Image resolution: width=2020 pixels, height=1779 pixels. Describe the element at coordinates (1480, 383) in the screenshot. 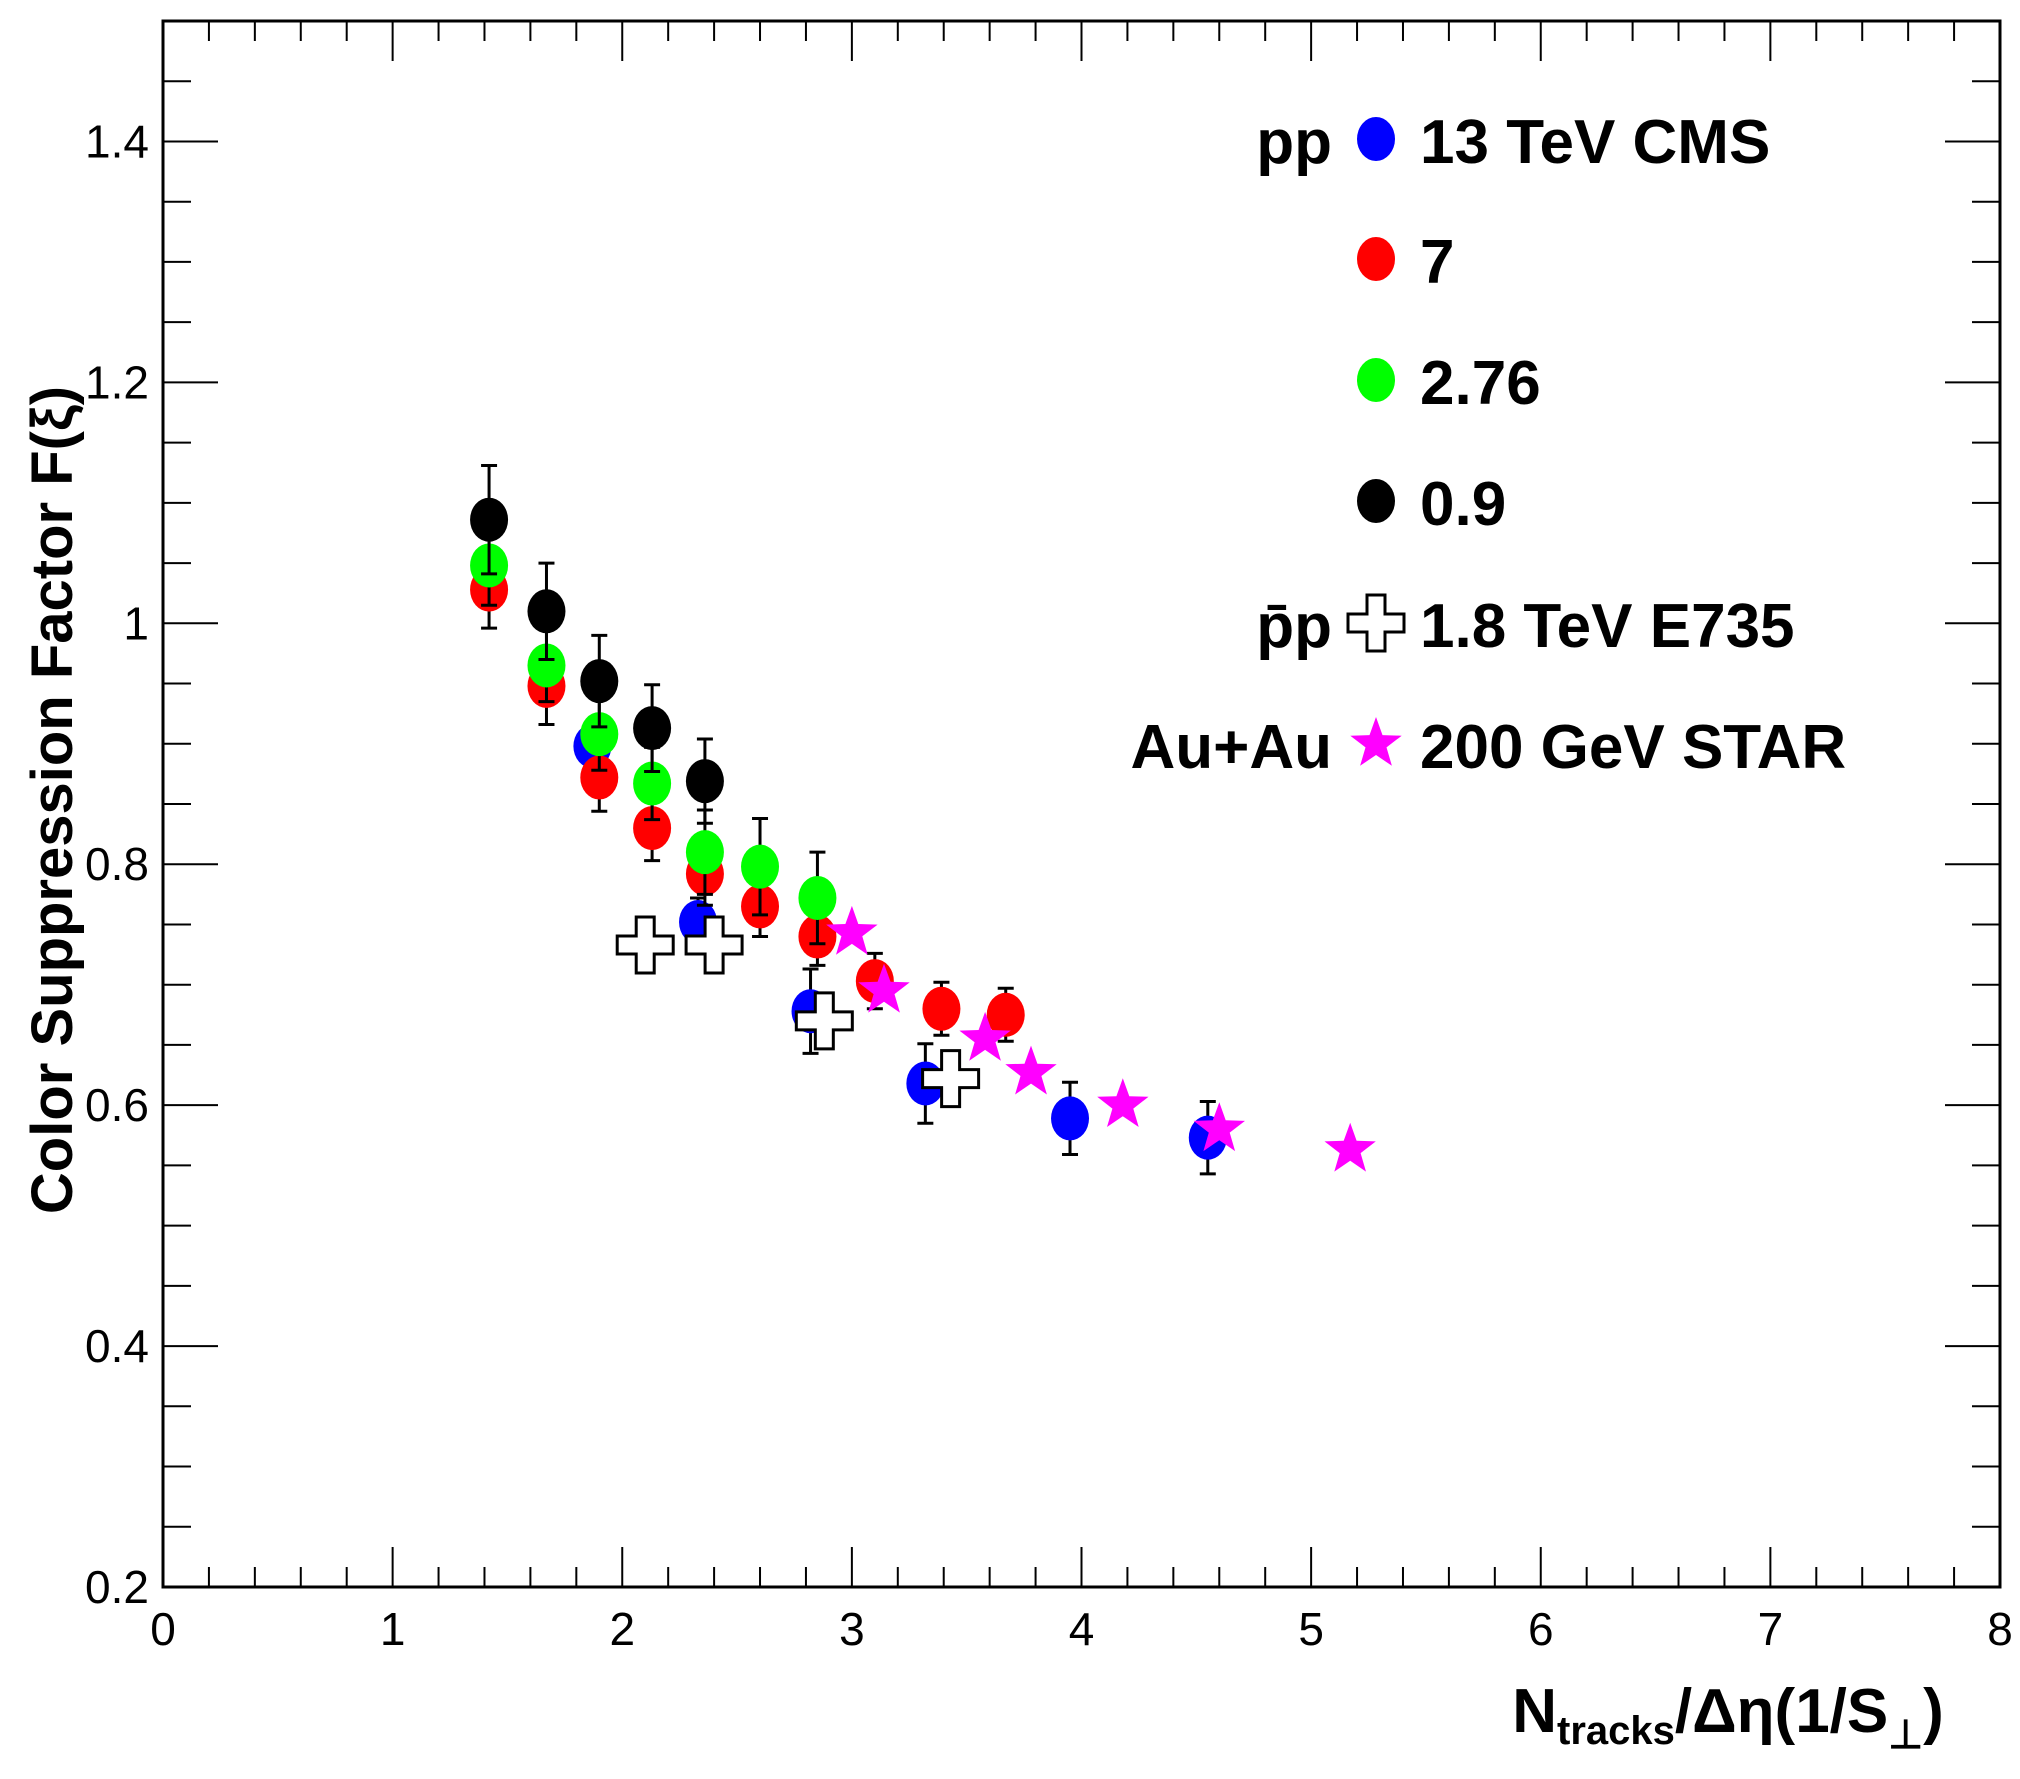

I see `legend-label: 2.76` at that location.